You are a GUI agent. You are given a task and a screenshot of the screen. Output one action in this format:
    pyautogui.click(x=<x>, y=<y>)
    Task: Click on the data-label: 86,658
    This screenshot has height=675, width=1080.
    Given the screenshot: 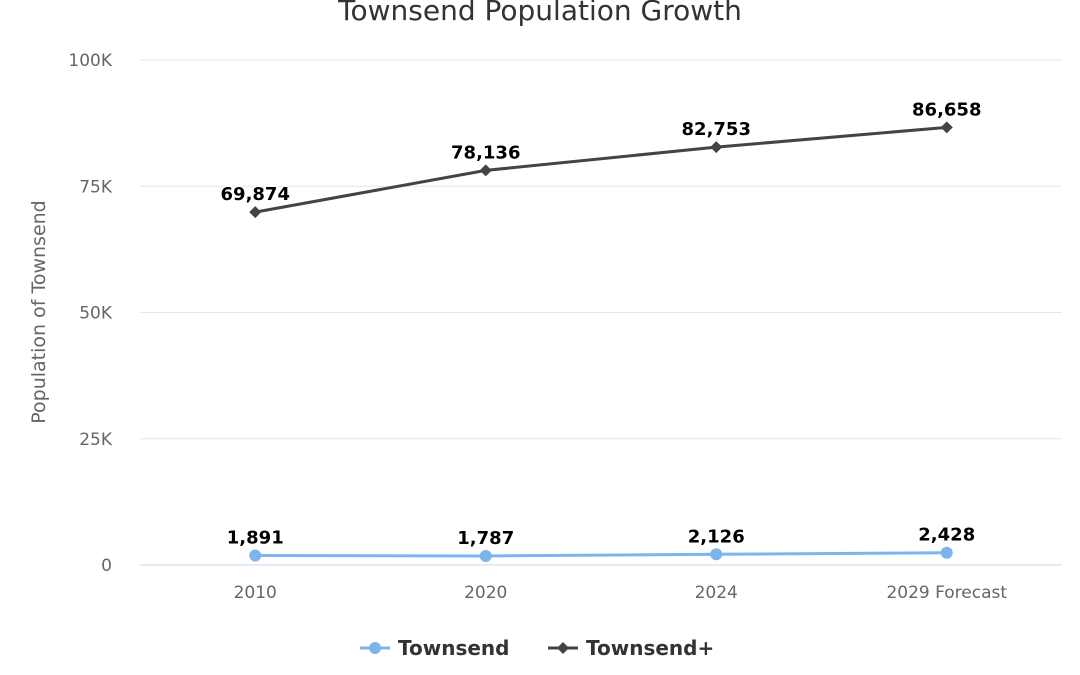 What is the action you would take?
    pyautogui.click(x=946, y=109)
    